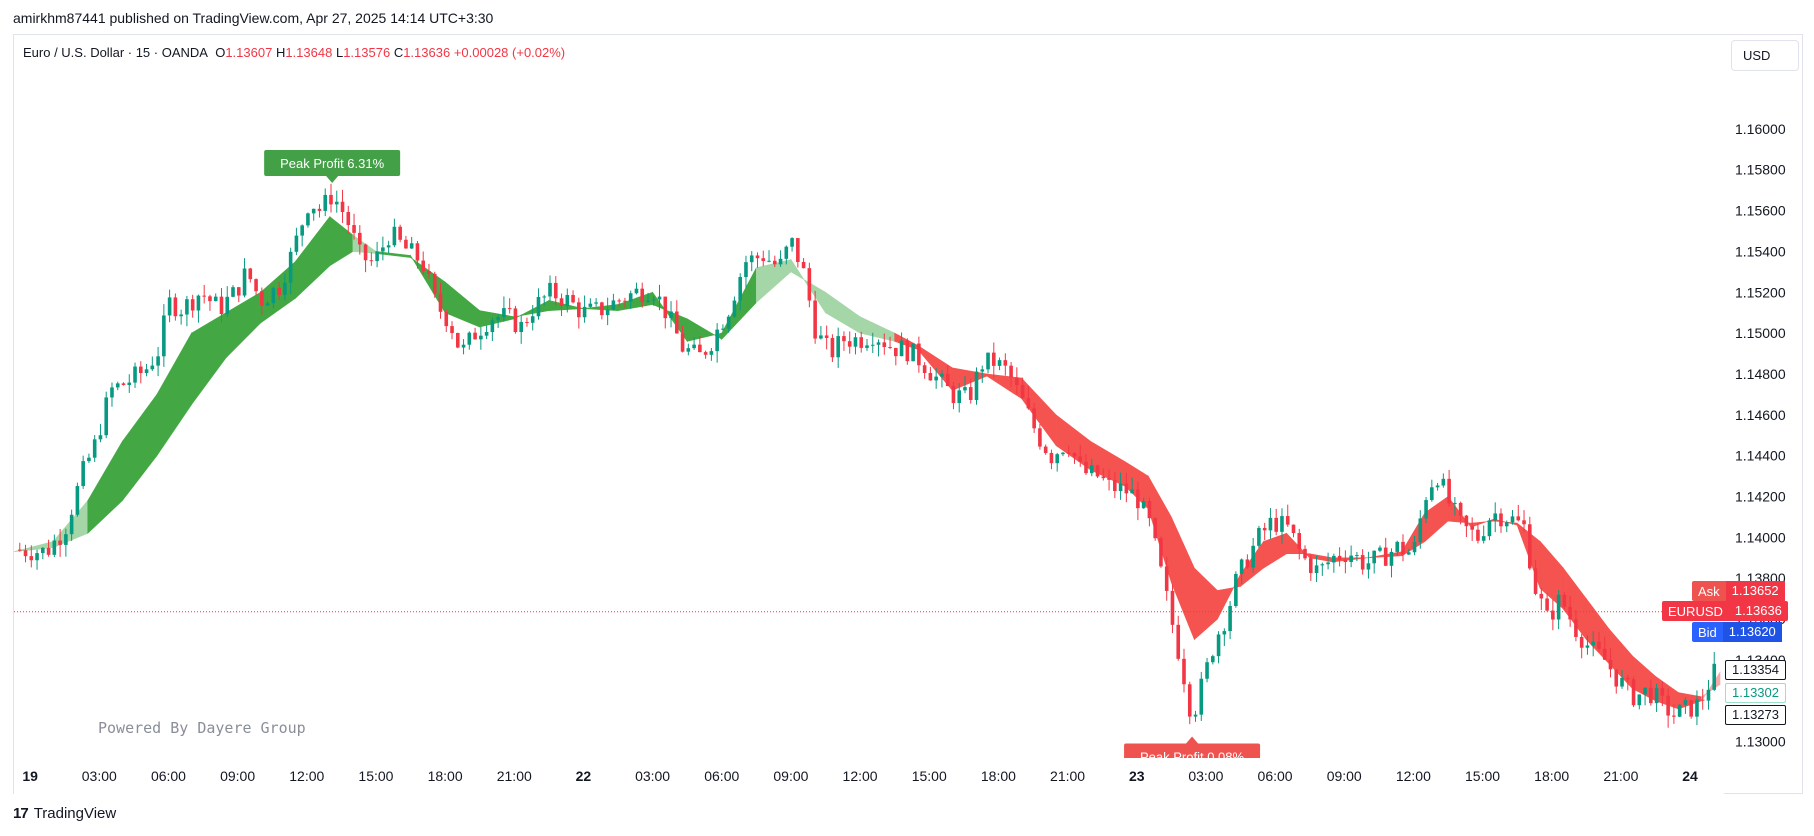 The image size is (1814, 836). What do you see at coordinates (1755, 669) in the screenshot?
I see `level-tag-1-value: 1.13354` at bounding box center [1755, 669].